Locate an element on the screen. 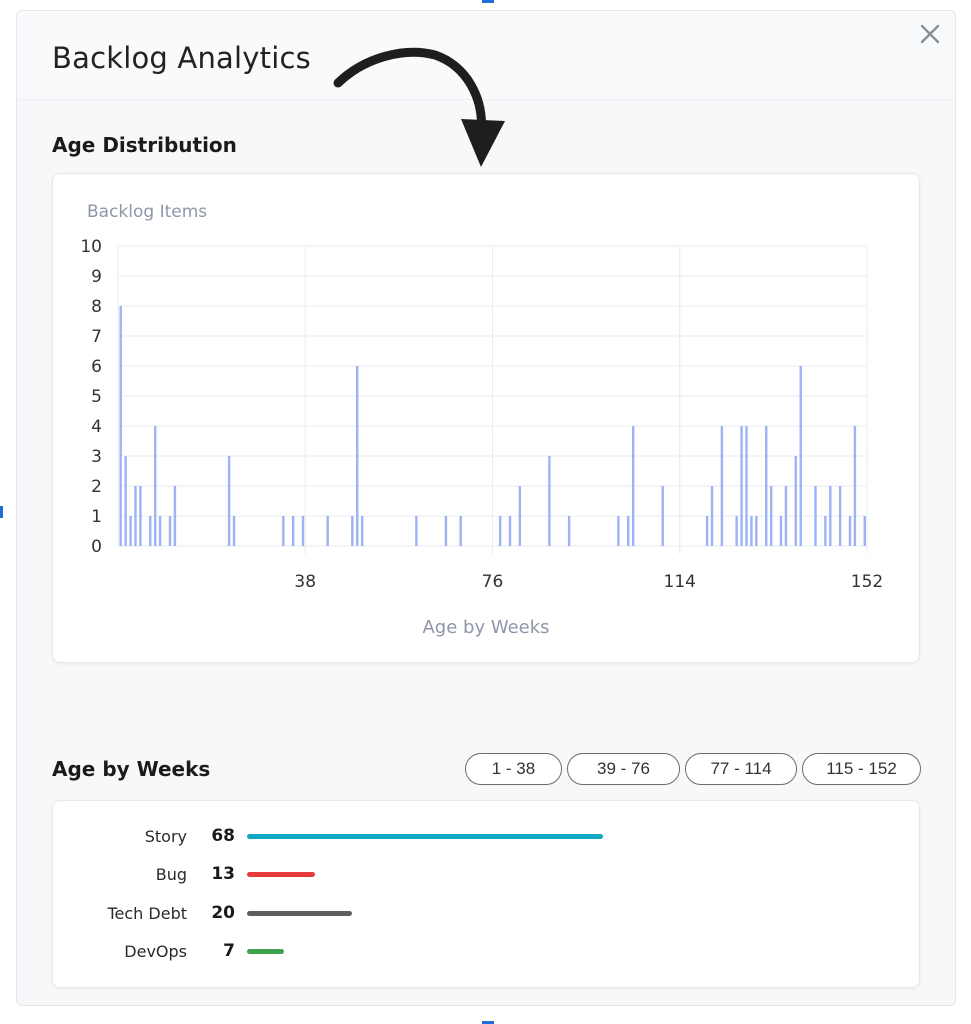 Image resolution: width=971 pixels, height=1024 pixels. type-row-tech-debt: Tech Debt 20 is located at coordinates (202, 913).